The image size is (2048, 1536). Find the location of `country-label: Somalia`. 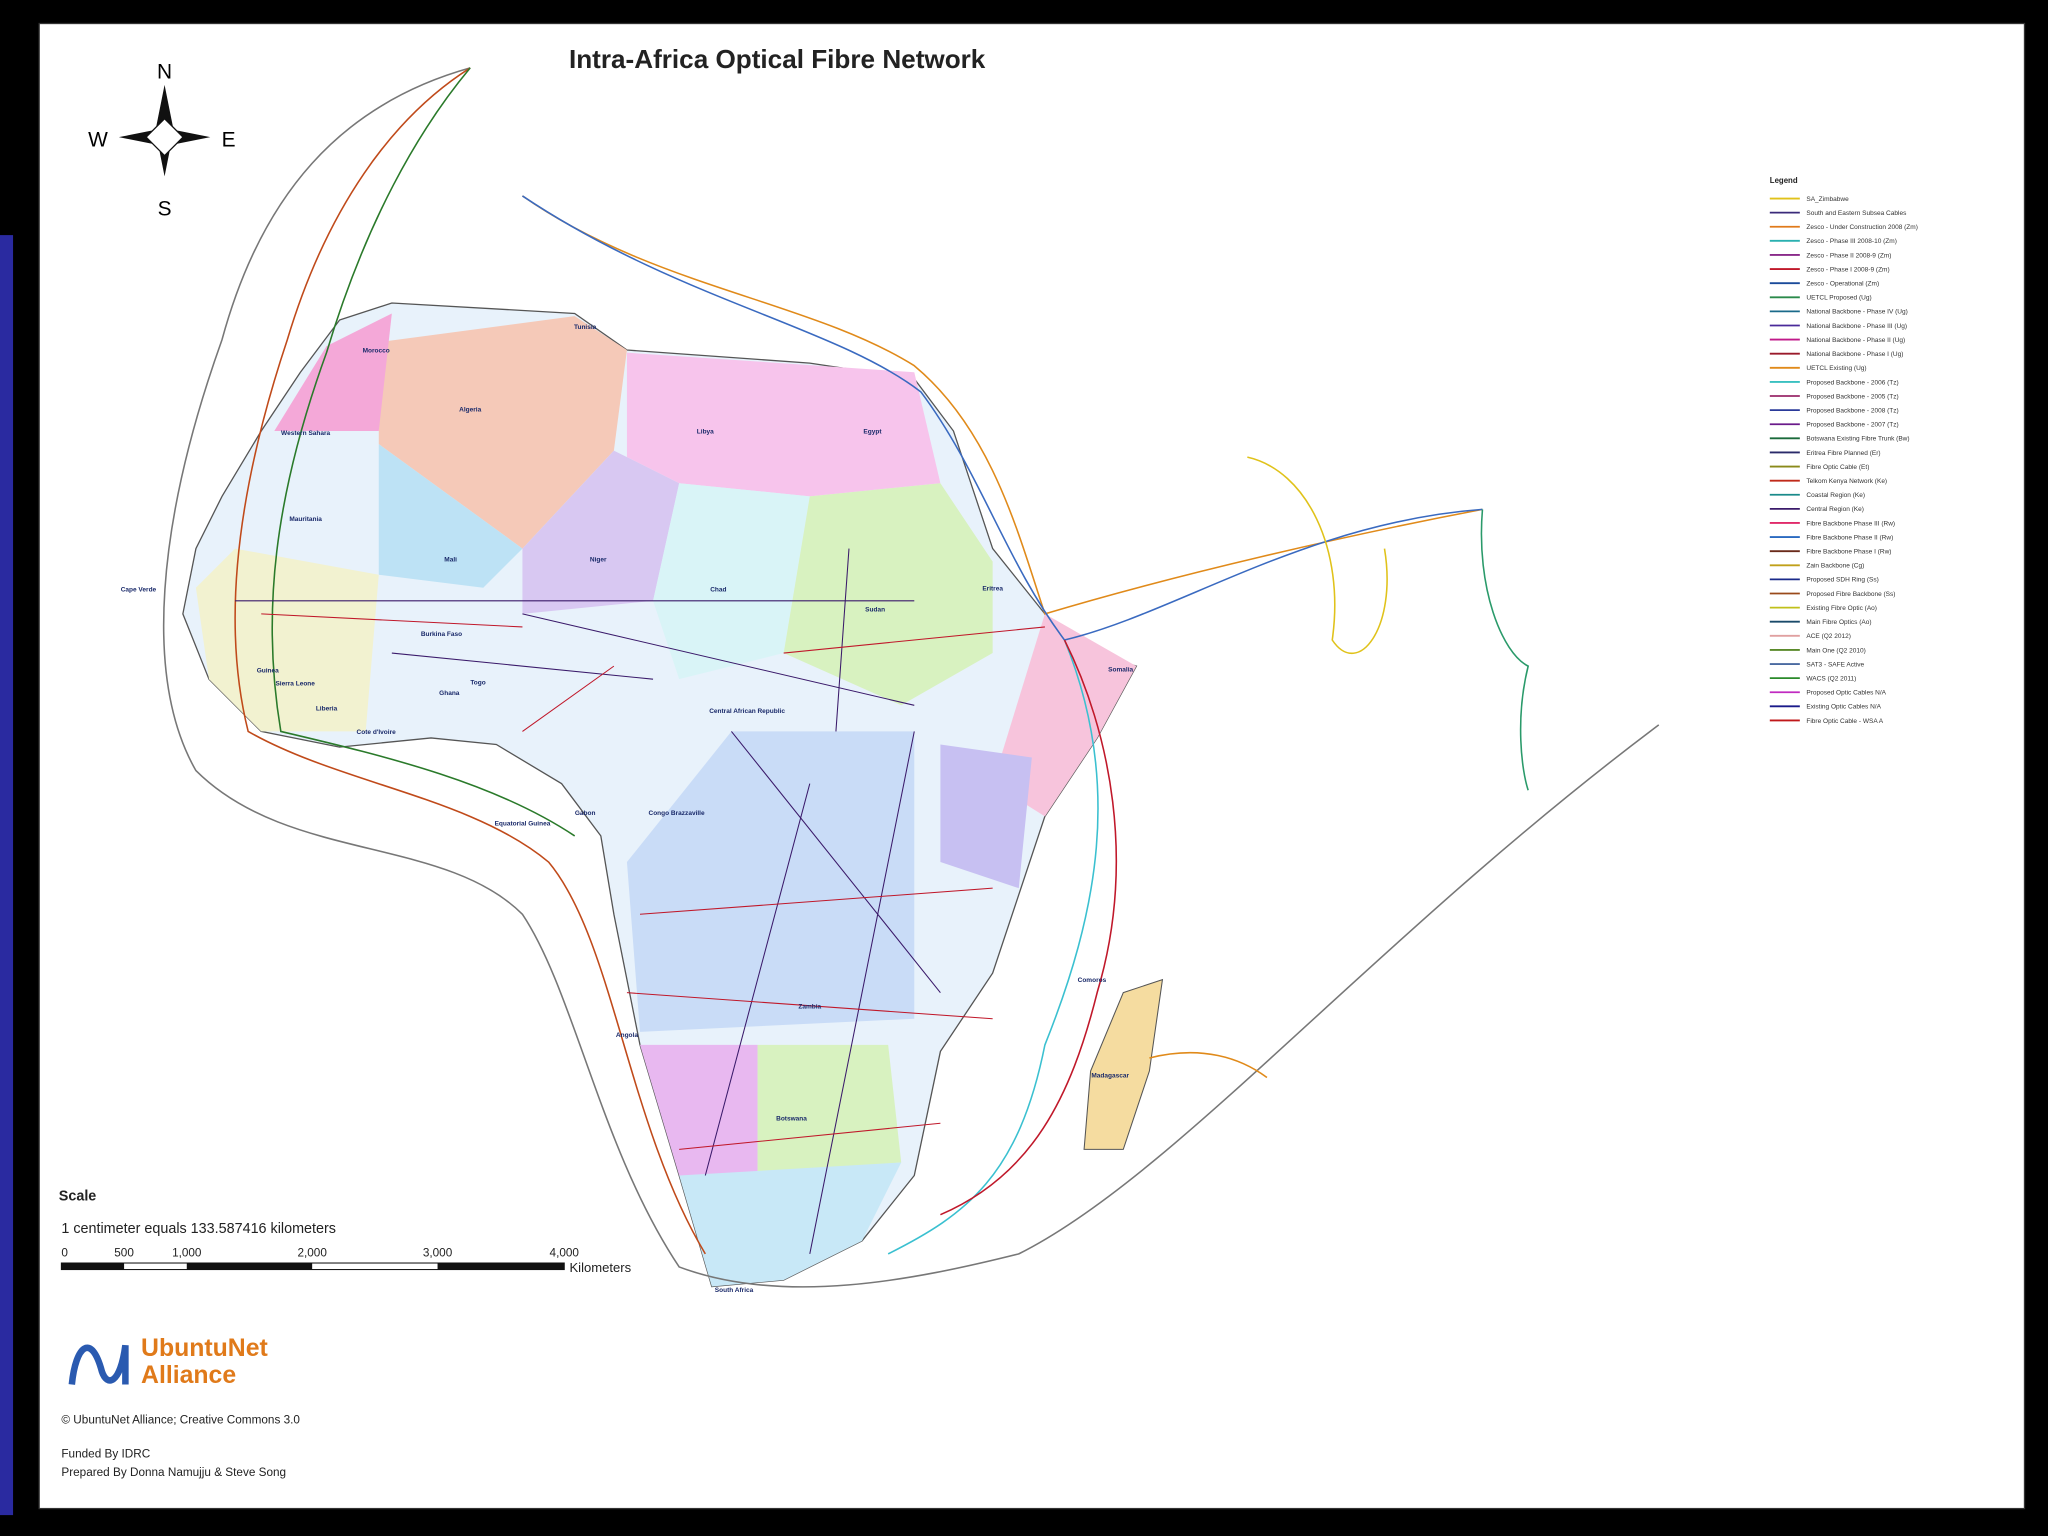

country-label: Somalia is located at coordinates (1120, 669).